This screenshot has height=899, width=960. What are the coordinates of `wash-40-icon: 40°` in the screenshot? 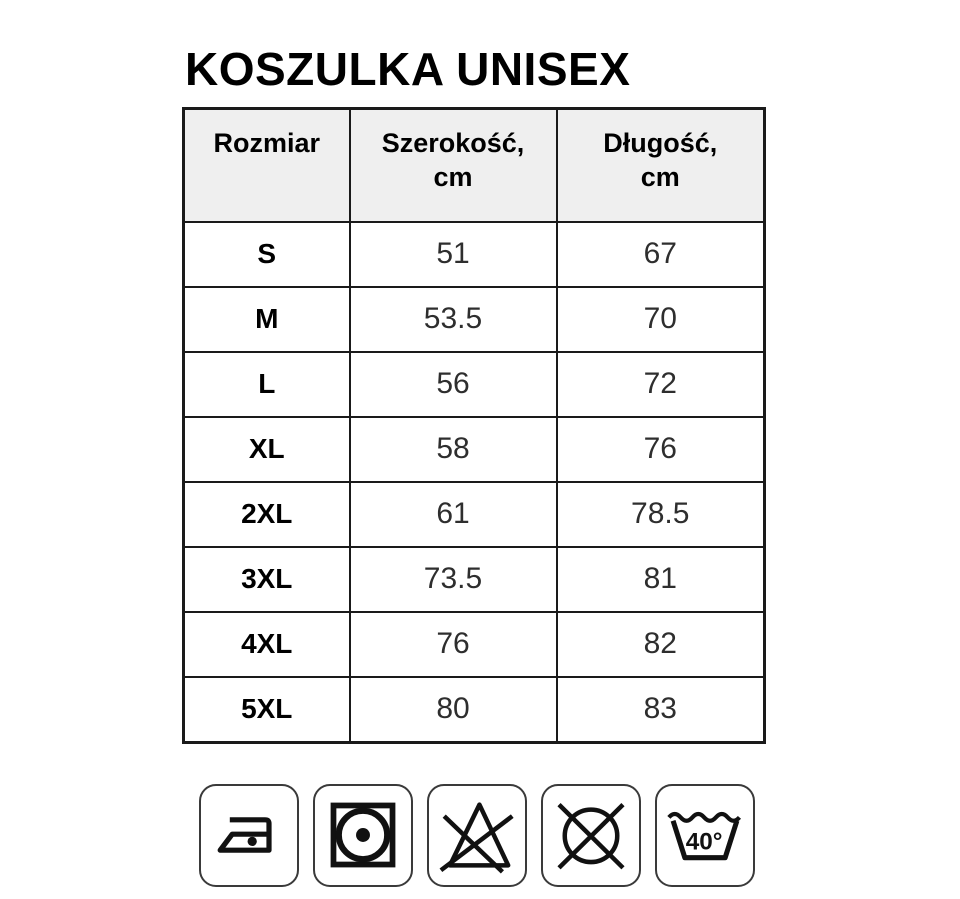 It's located at (705, 835).